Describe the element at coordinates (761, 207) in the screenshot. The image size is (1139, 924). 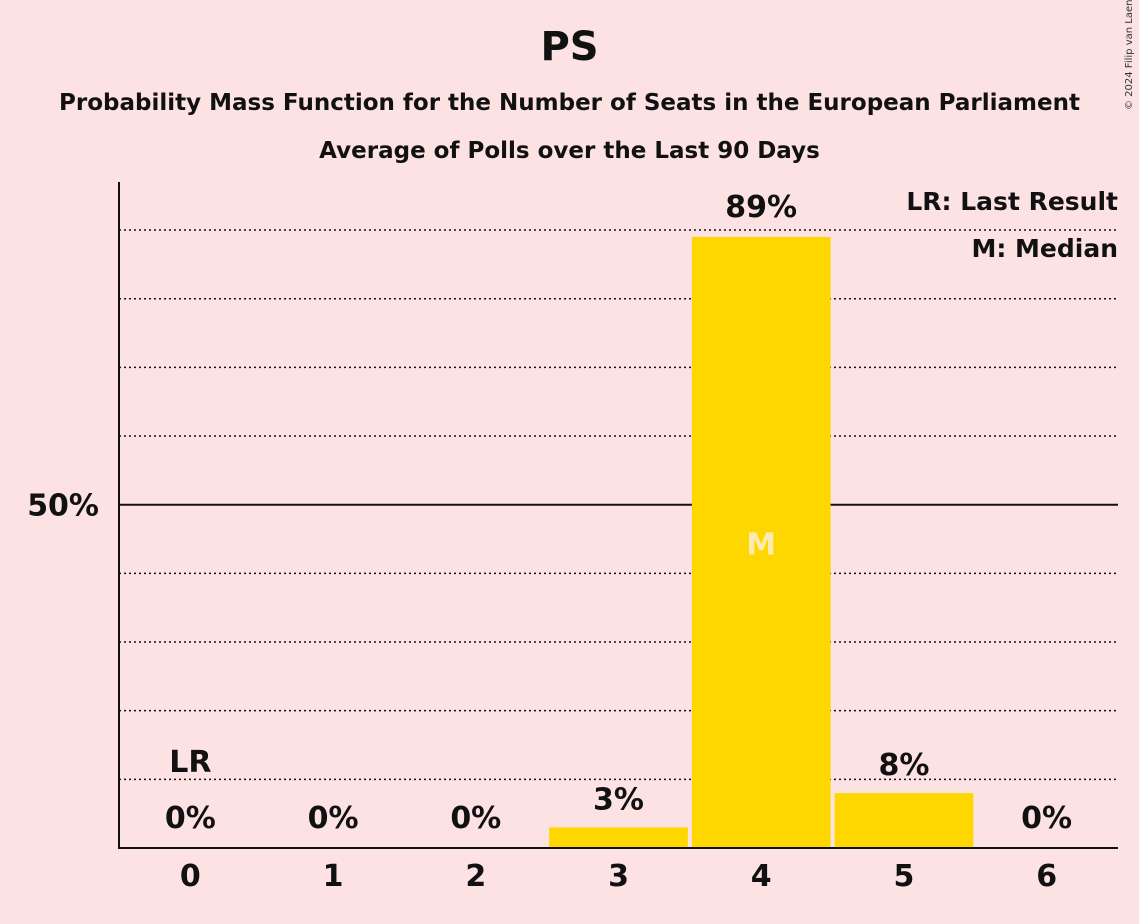
I see `value-label-4: 89%` at that location.